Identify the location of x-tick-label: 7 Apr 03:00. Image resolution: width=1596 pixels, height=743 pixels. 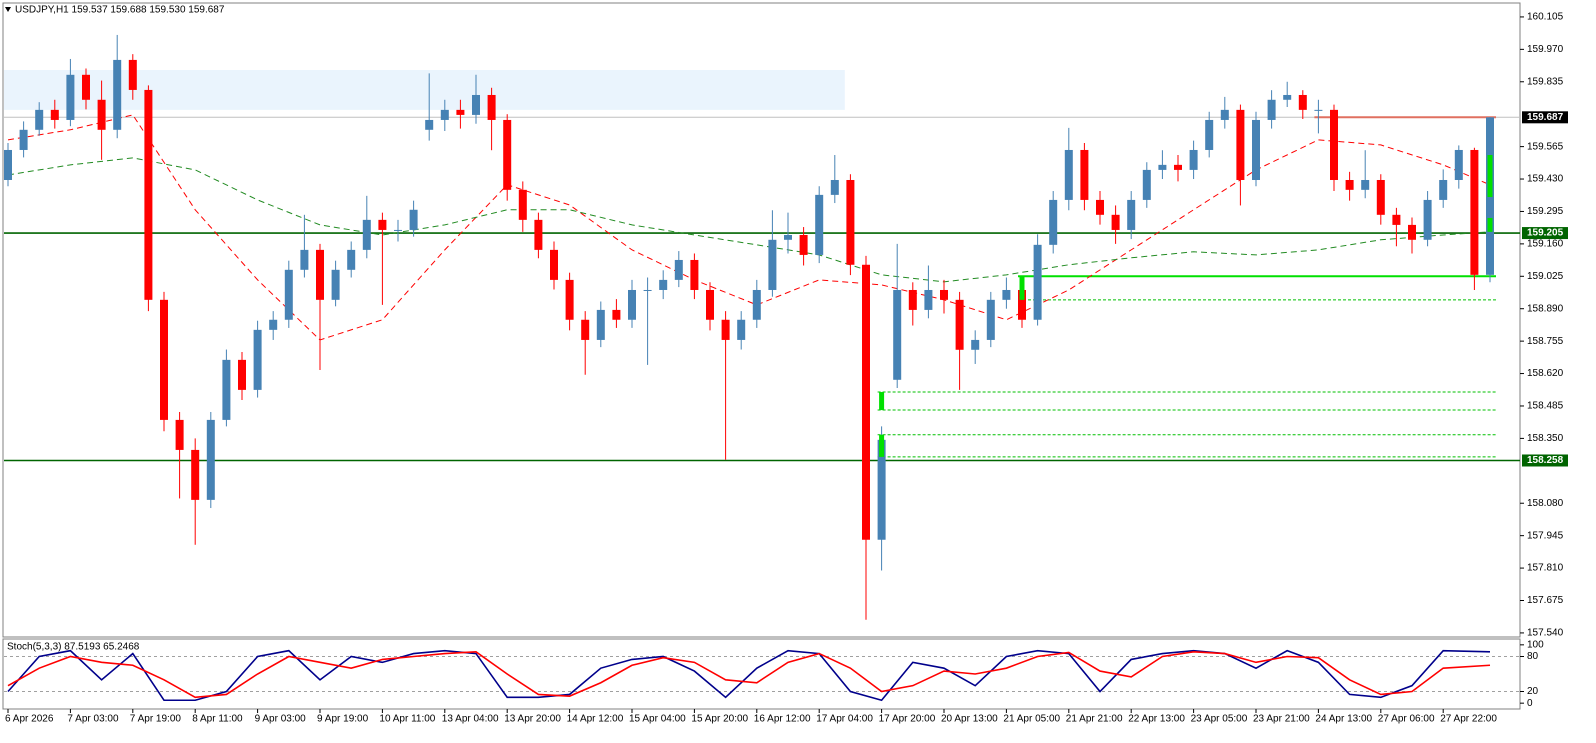
(93, 719).